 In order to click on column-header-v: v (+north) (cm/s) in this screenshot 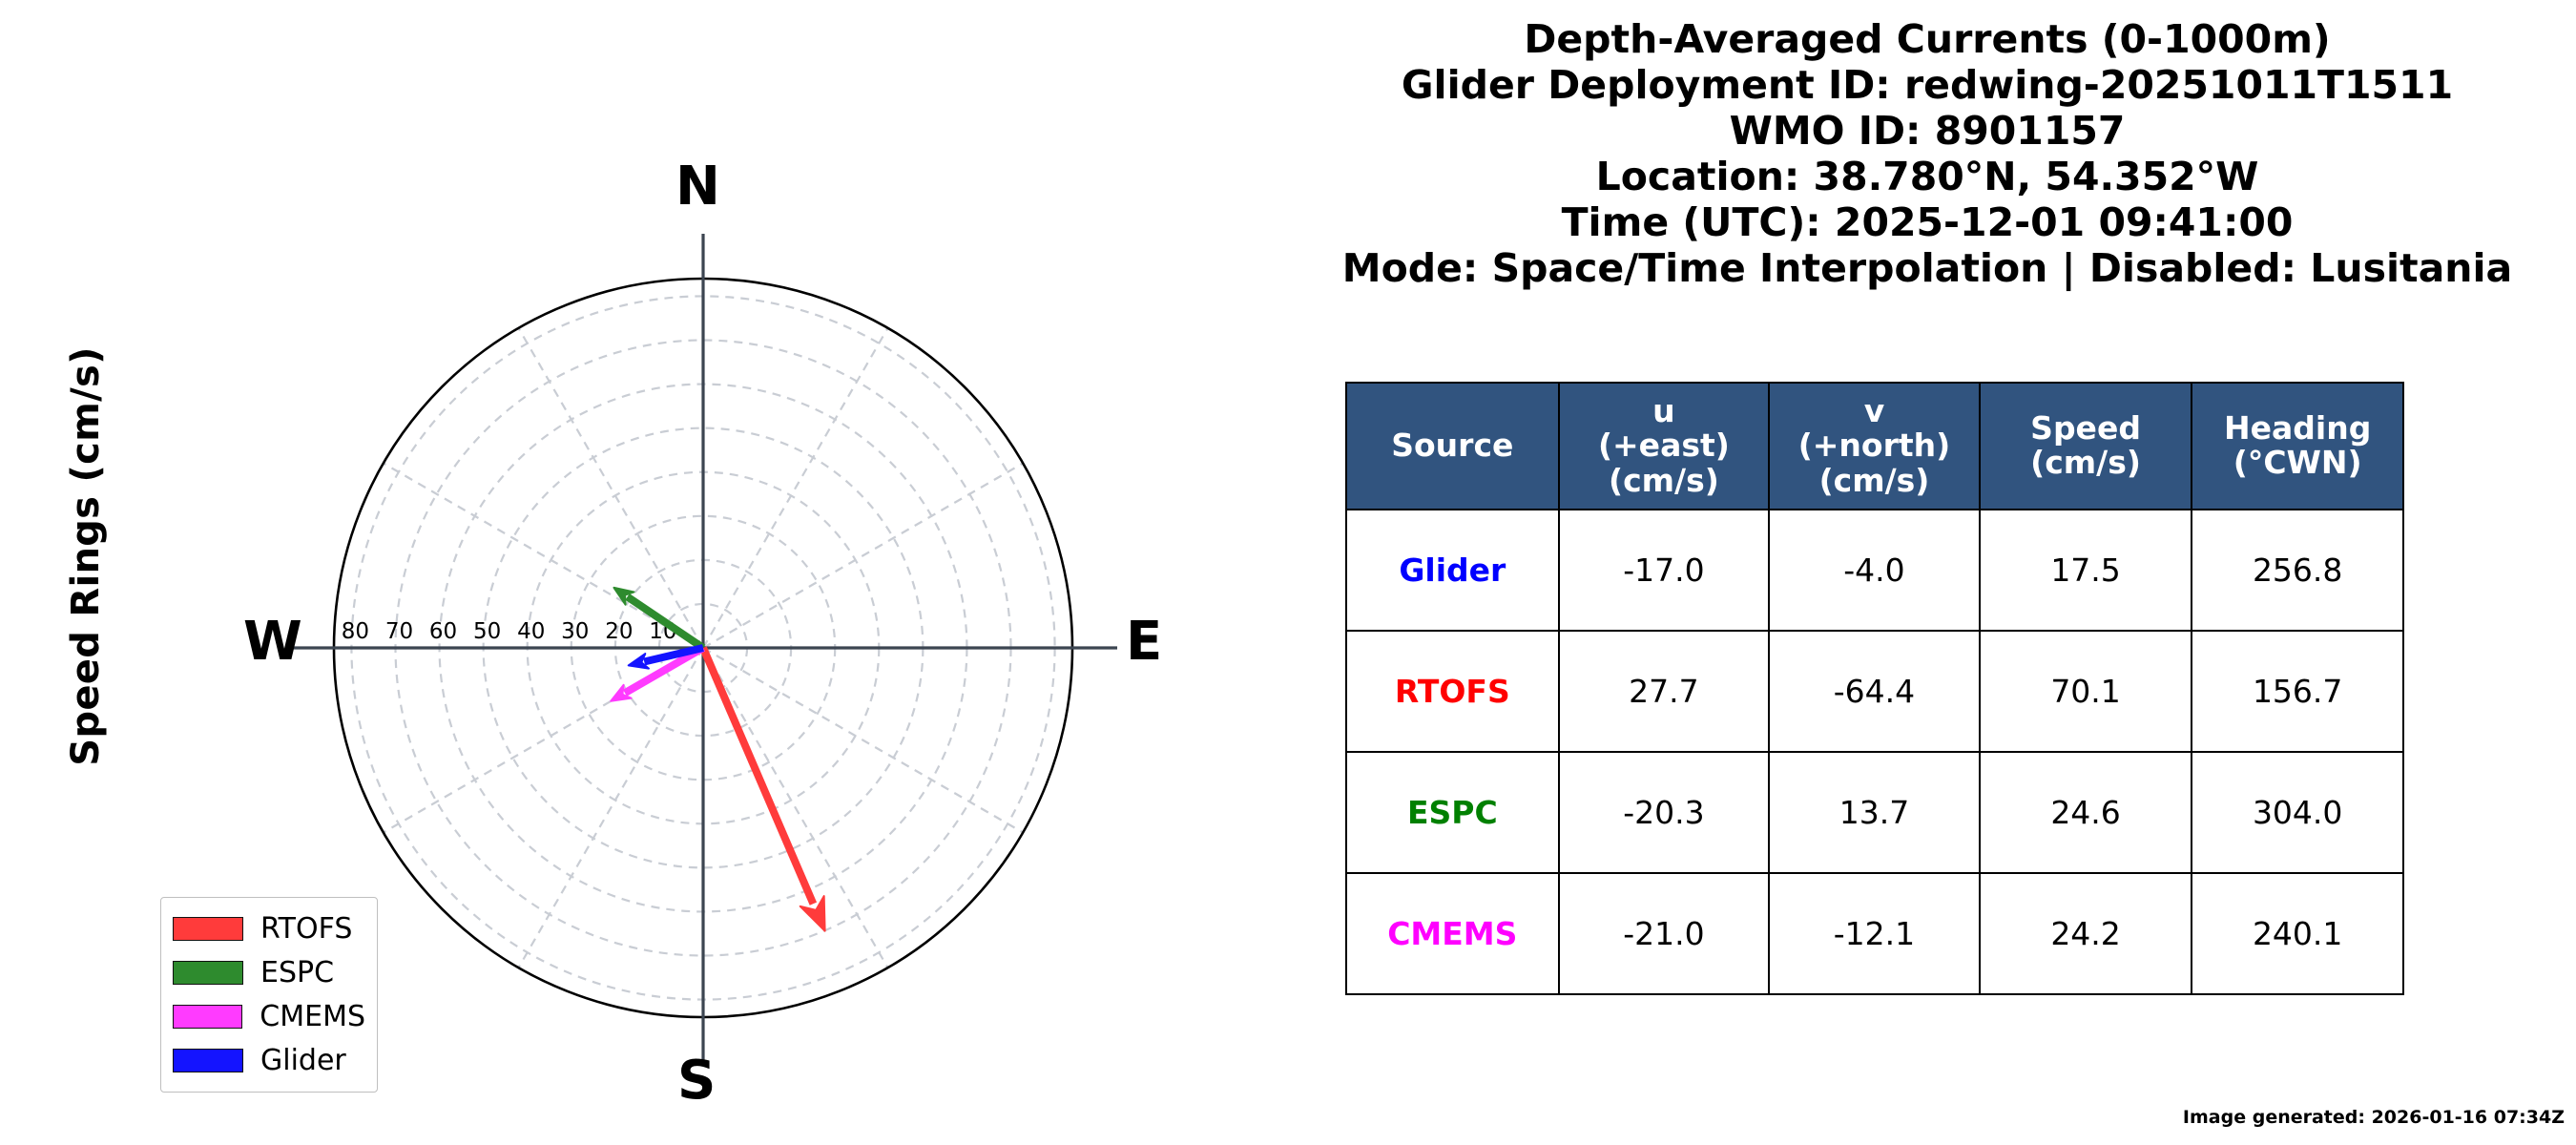, I will do `click(1874, 446)`.